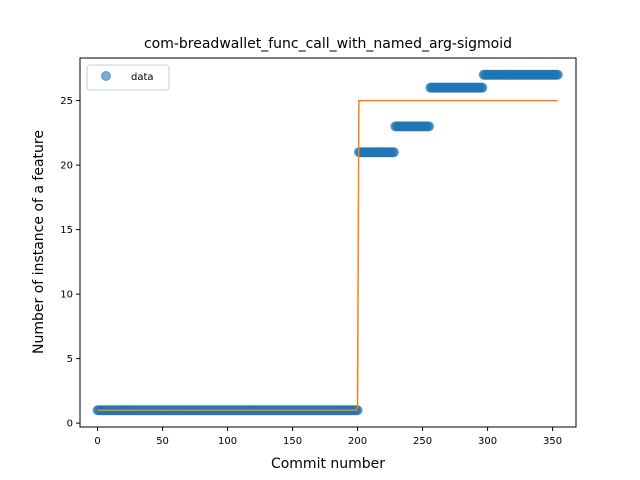 This screenshot has height=480, width=640. I want to click on y-tick-label: 20, so click(66, 166).